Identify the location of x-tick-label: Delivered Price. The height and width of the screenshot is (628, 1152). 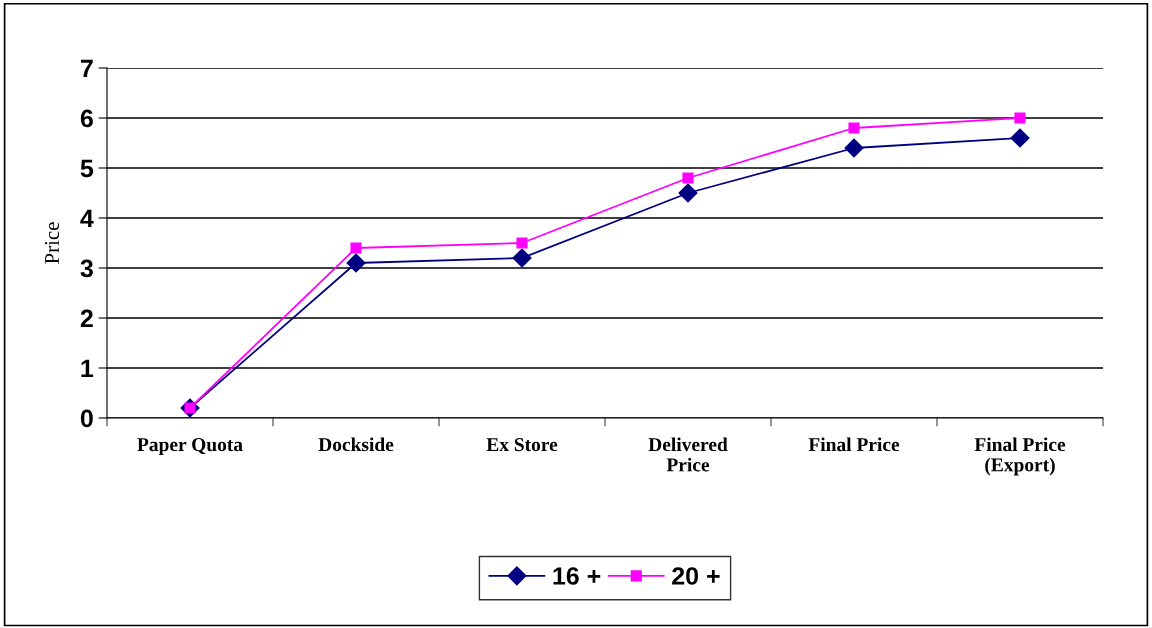
(688, 454).